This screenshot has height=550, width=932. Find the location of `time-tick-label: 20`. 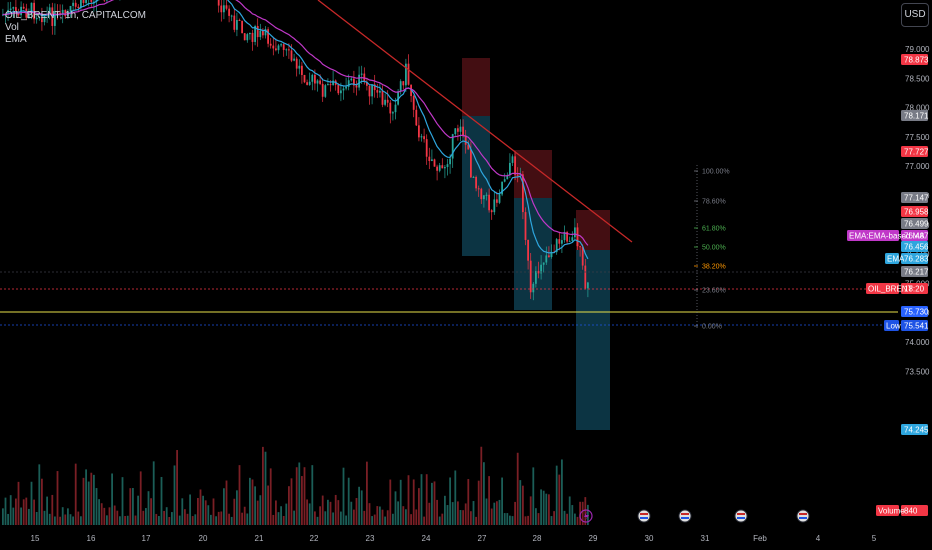

time-tick-label: 20 is located at coordinates (203, 538).